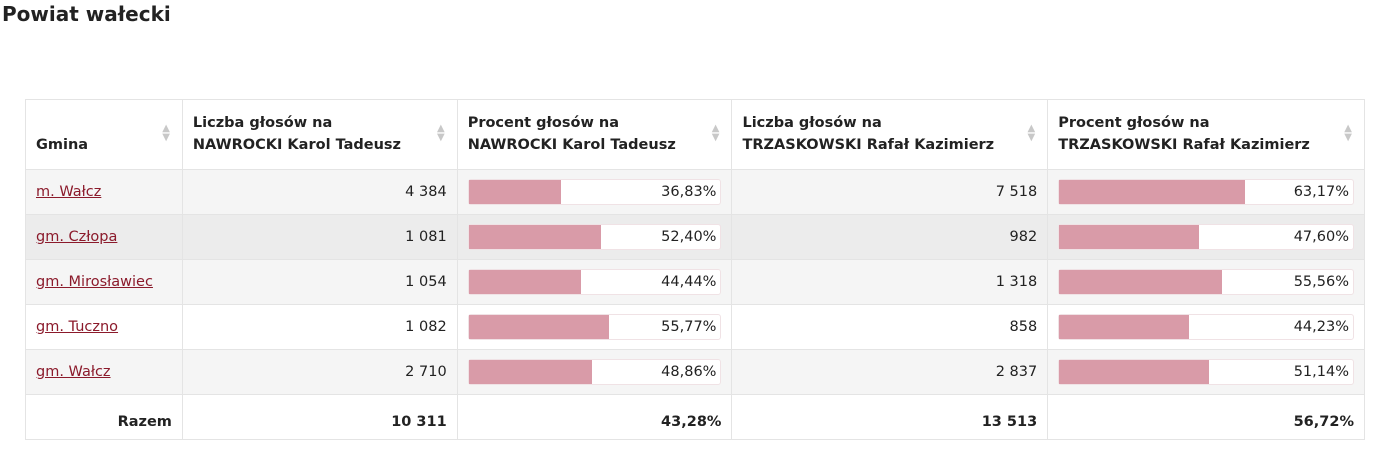  What do you see at coordinates (319, 417) in the screenshot?
I see `total-cell: 10 311` at bounding box center [319, 417].